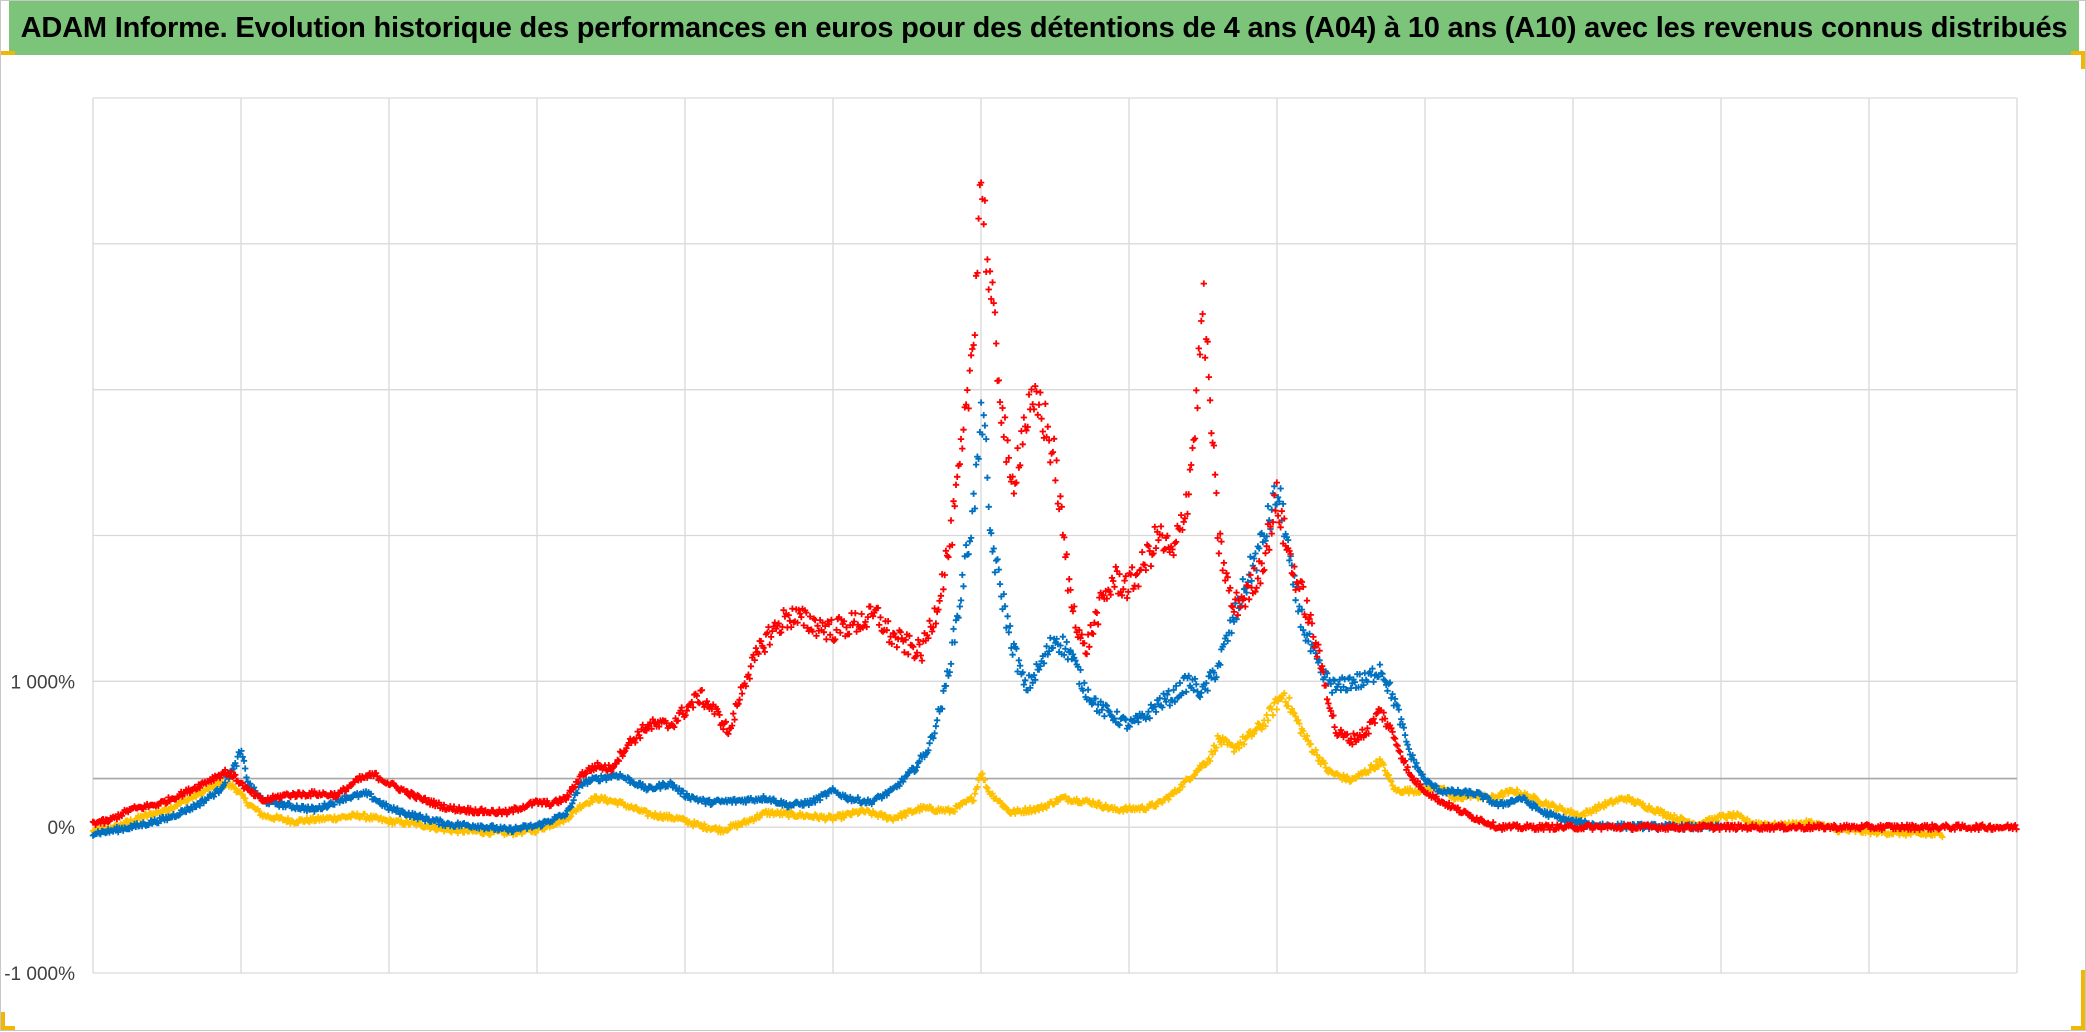 The height and width of the screenshot is (1032, 2086). What do you see at coordinates (39, 974) in the screenshot?
I see `y-tick-label: -1 000%` at bounding box center [39, 974].